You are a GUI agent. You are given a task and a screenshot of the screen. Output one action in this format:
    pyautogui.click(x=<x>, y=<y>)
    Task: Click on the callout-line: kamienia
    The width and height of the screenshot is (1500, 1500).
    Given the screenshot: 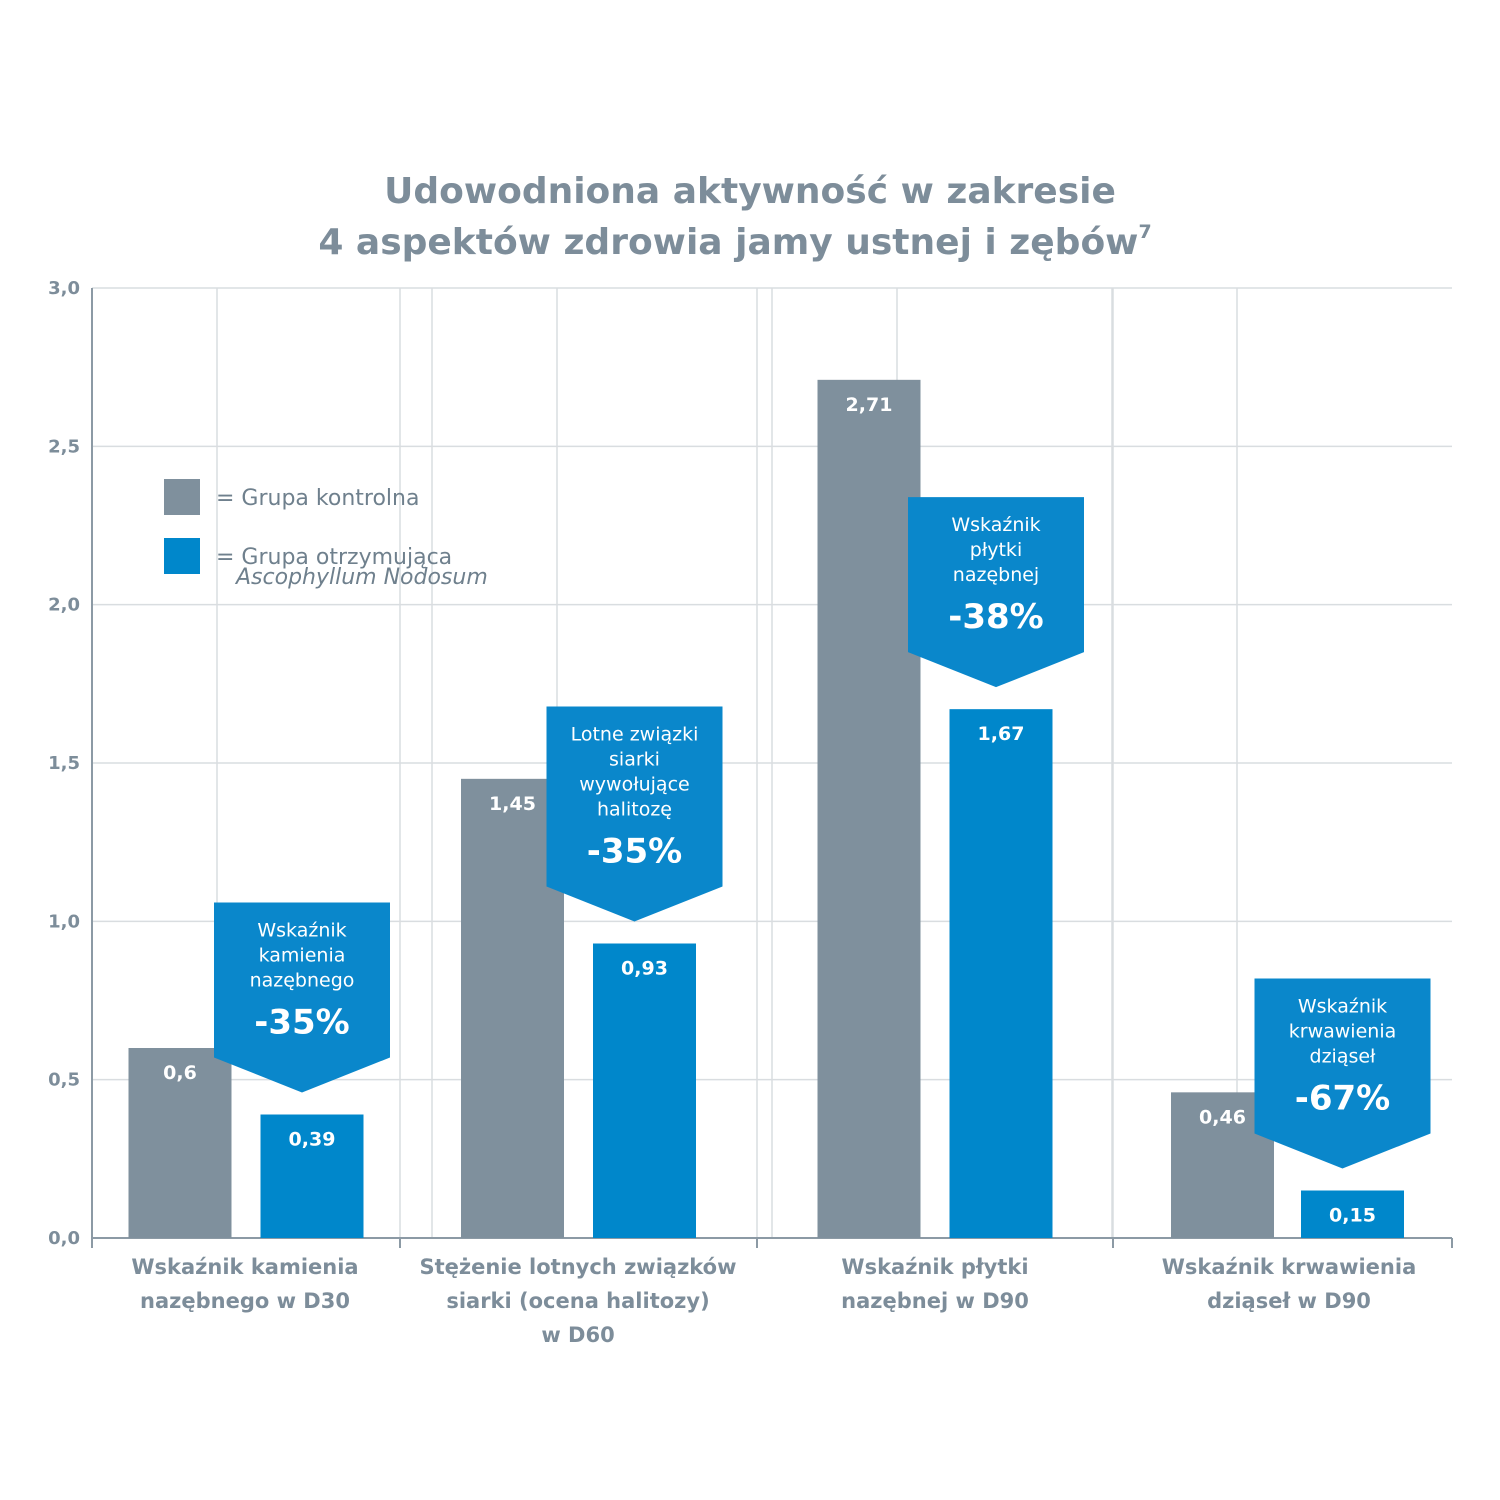 What is the action you would take?
    pyautogui.click(x=302, y=956)
    